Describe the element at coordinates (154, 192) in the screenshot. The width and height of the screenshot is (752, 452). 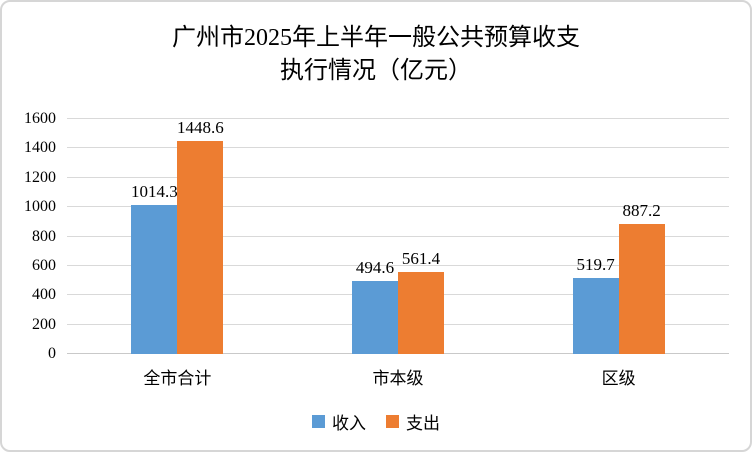
I see `bar-value-label: 1014.3` at that location.